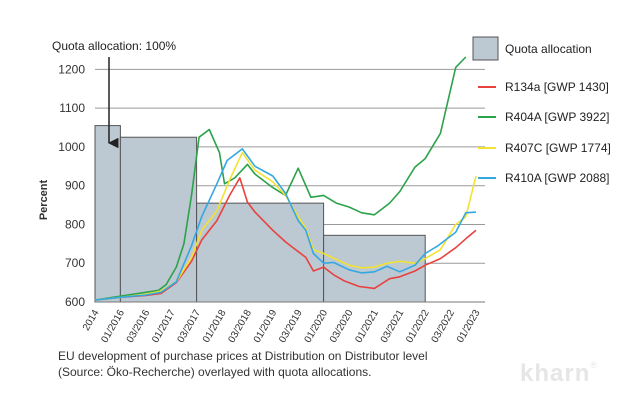  I want to click on x-tick-label: 01/2022, so click(418, 326).